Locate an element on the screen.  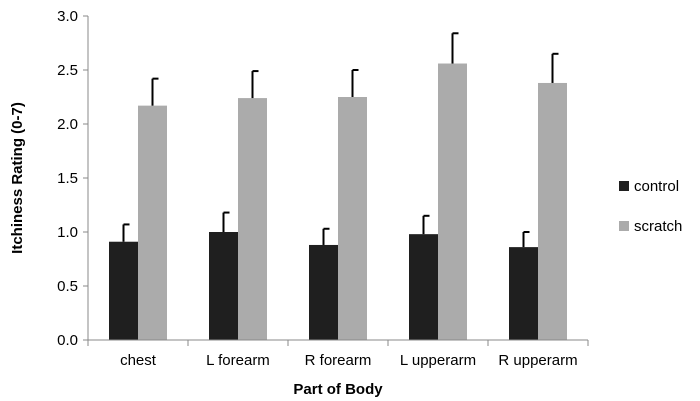
y-axis-title: Itchiness Rating (0-7) is located at coordinates (17, 178).